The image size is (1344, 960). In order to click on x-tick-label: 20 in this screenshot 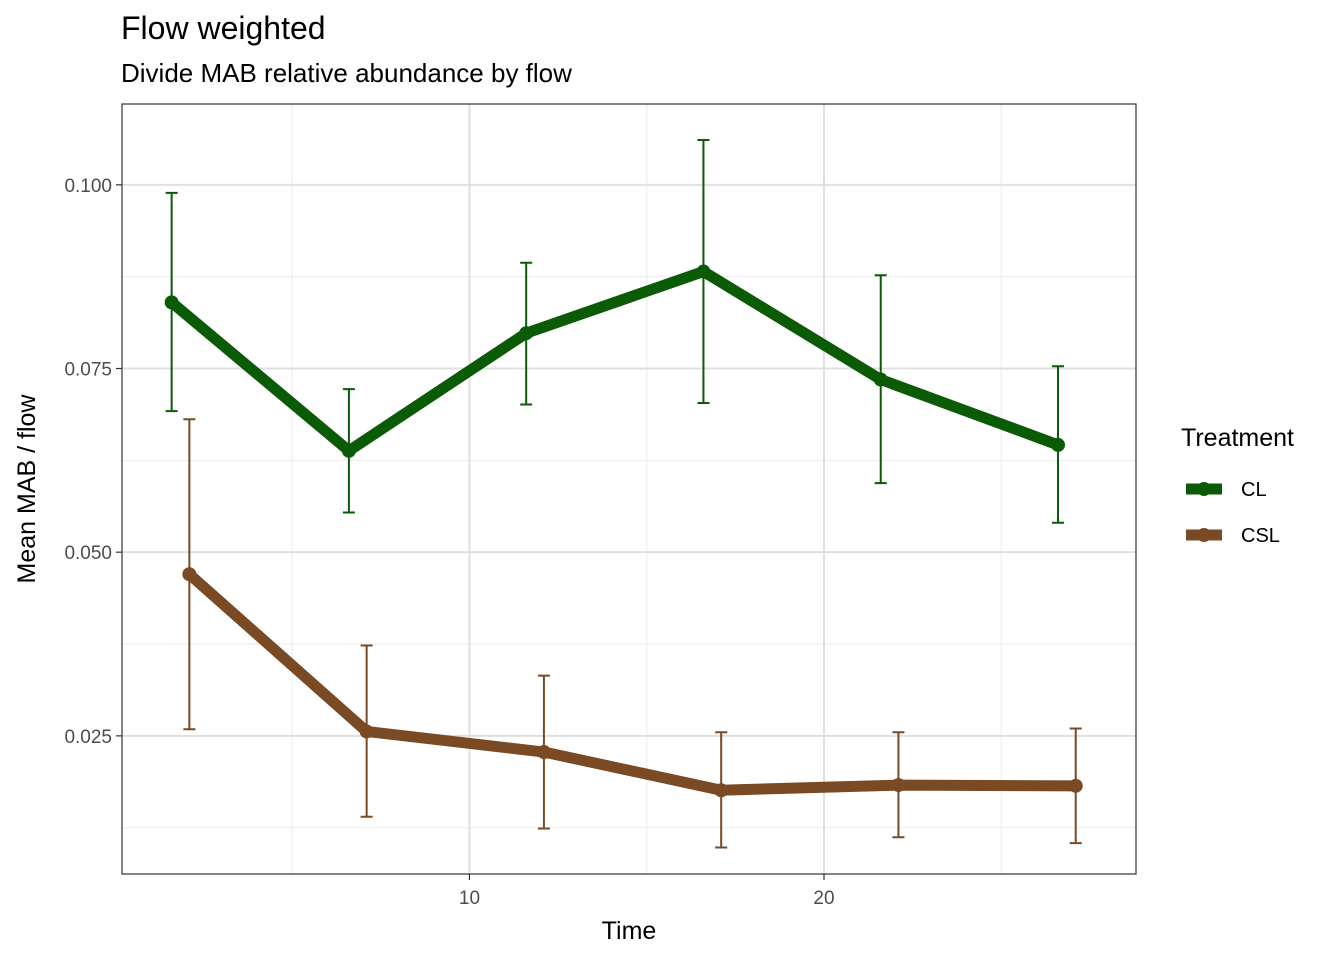, I will do `click(823, 898)`.